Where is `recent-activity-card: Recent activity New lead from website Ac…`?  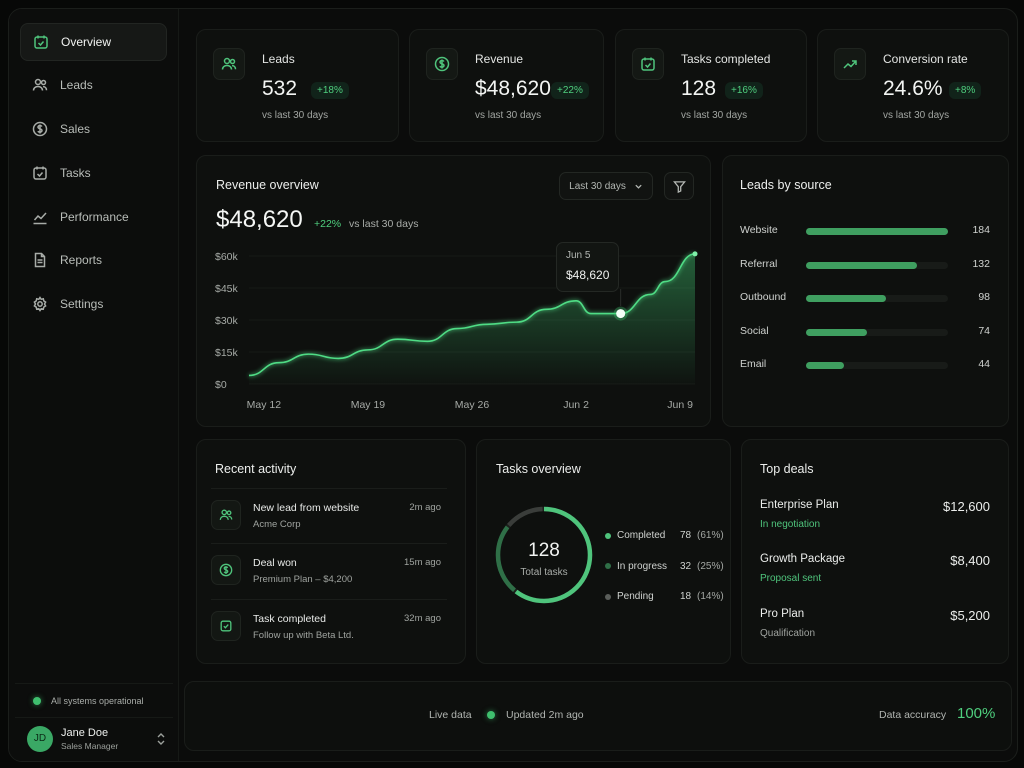
recent-activity-card: Recent activity New lead from website Ac… is located at coordinates (331, 551).